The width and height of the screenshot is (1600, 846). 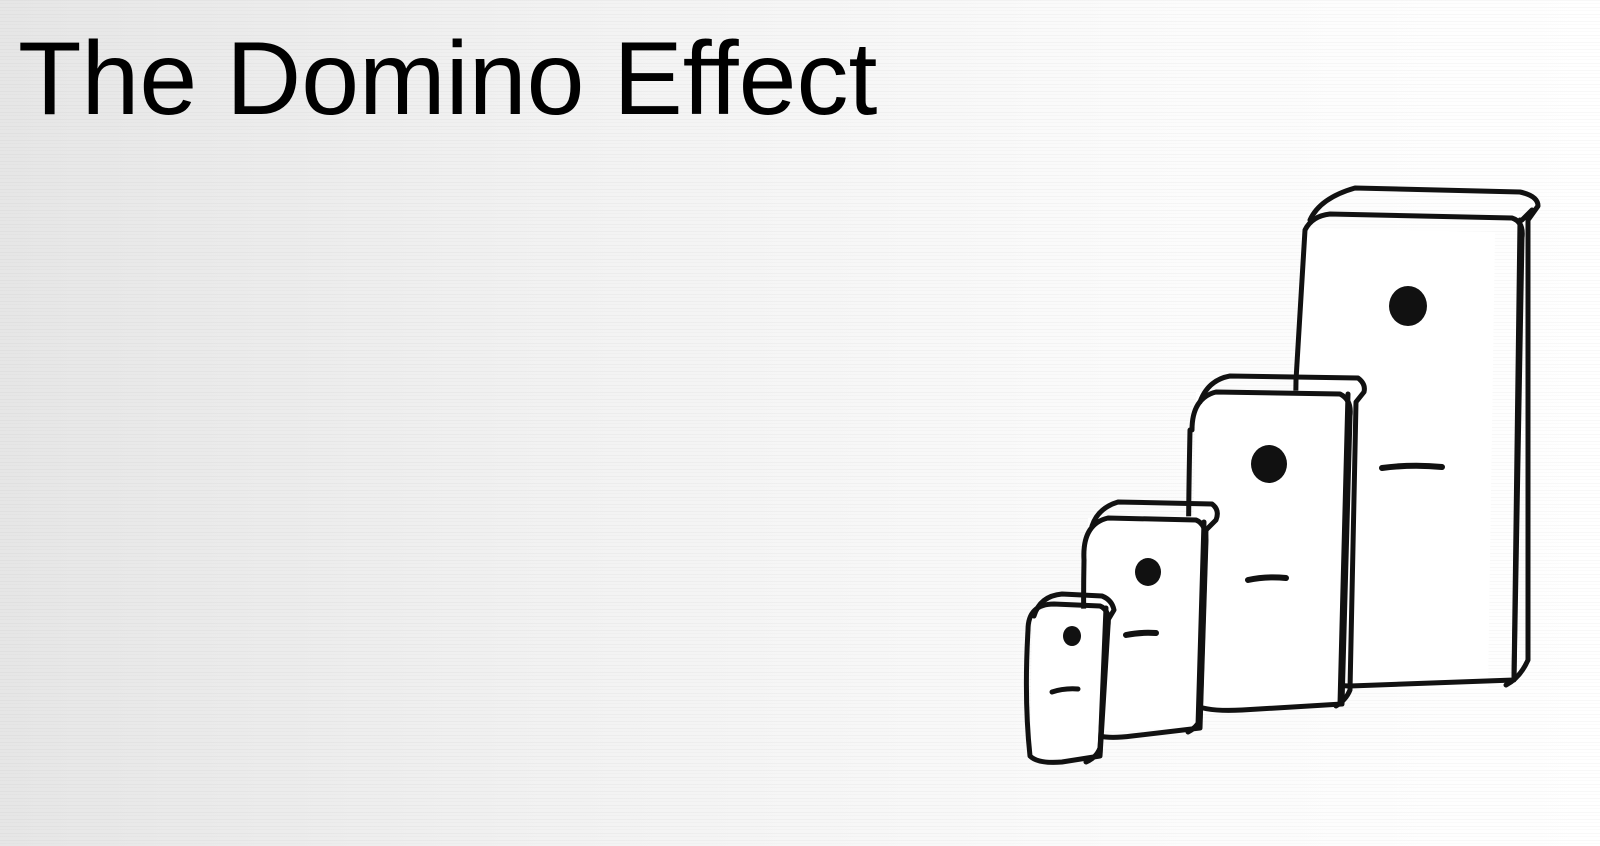 I want to click on slide-title: The Domino Effect, so click(x=448, y=79).